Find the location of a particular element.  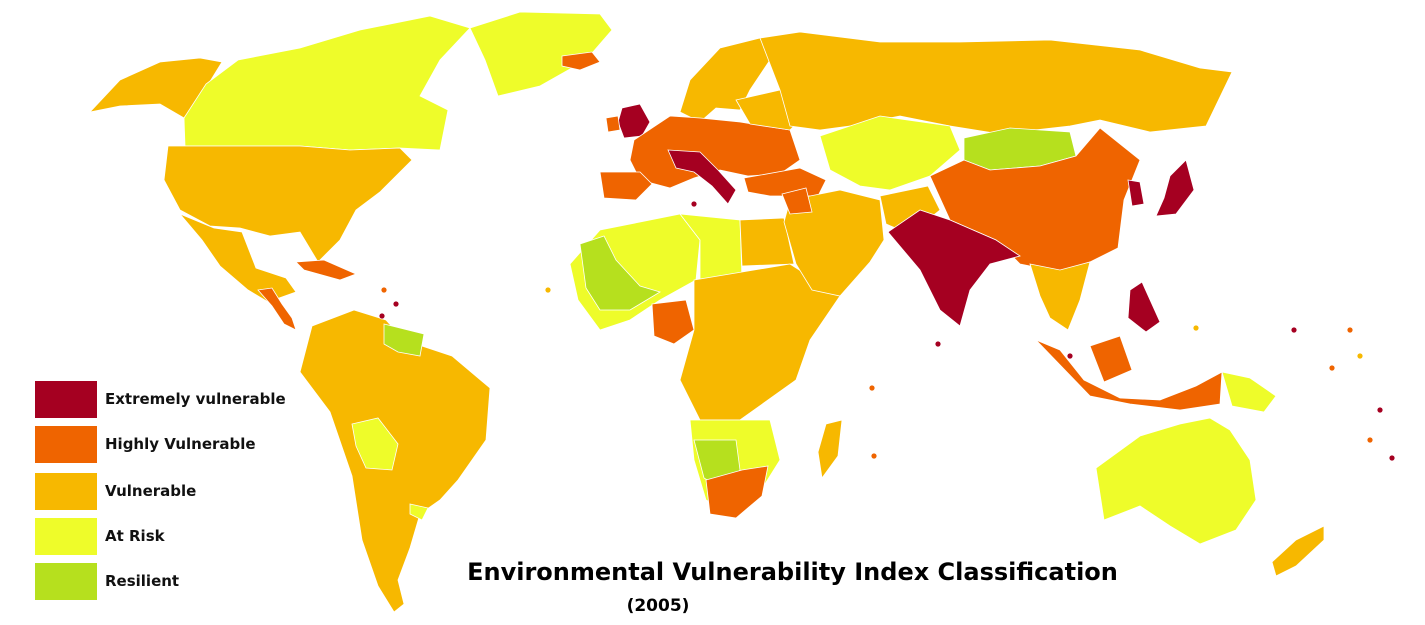

legend-label: At Risk is located at coordinates (135, 536).